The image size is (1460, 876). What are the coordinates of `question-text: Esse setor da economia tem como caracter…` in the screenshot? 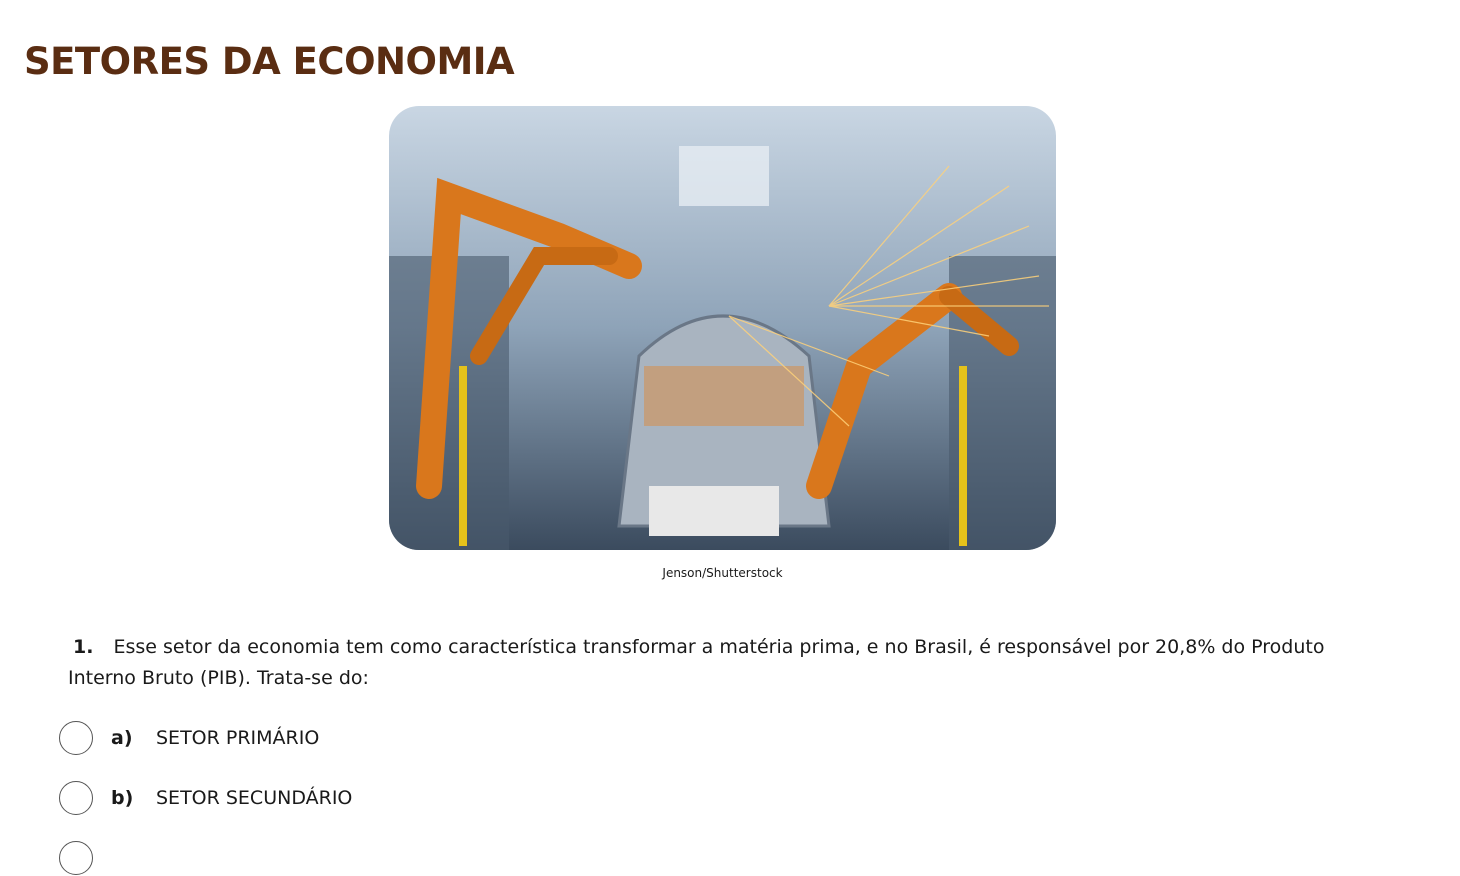 It's located at (696, 662).